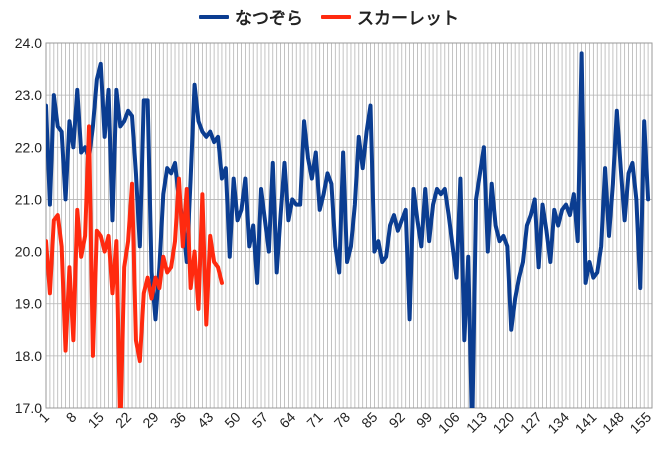 Image resolution: width=658 pixels, height=453 pixels. I want to click on y-tick-label: 21.0, so click(28, 199).